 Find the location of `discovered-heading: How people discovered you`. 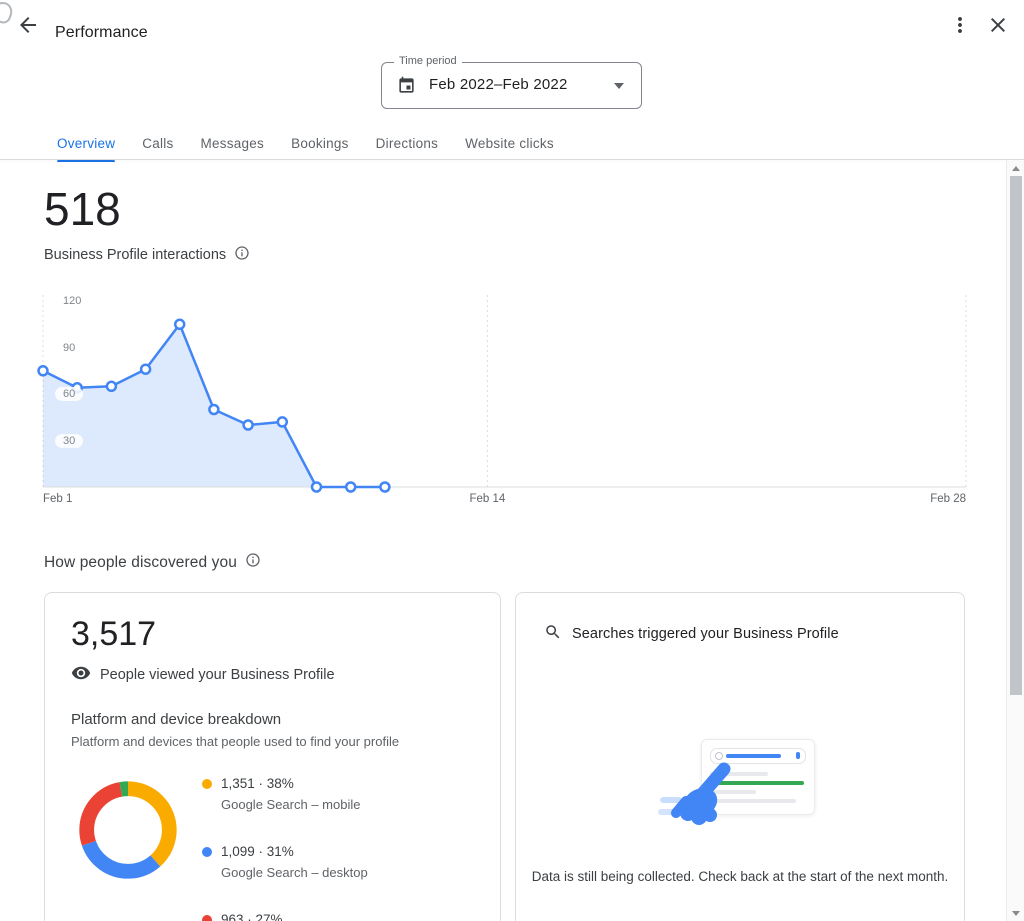

discovered-heading: How people discovered you is located at coordinates (140, 562).